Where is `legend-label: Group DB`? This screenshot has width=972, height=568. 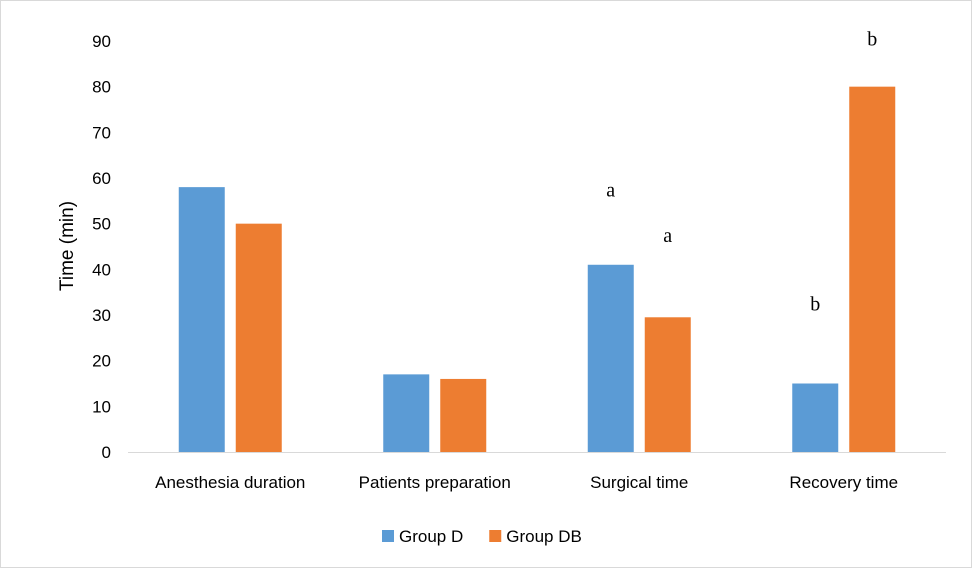 legend-label: Group DB is located at coordinates (544, 536).